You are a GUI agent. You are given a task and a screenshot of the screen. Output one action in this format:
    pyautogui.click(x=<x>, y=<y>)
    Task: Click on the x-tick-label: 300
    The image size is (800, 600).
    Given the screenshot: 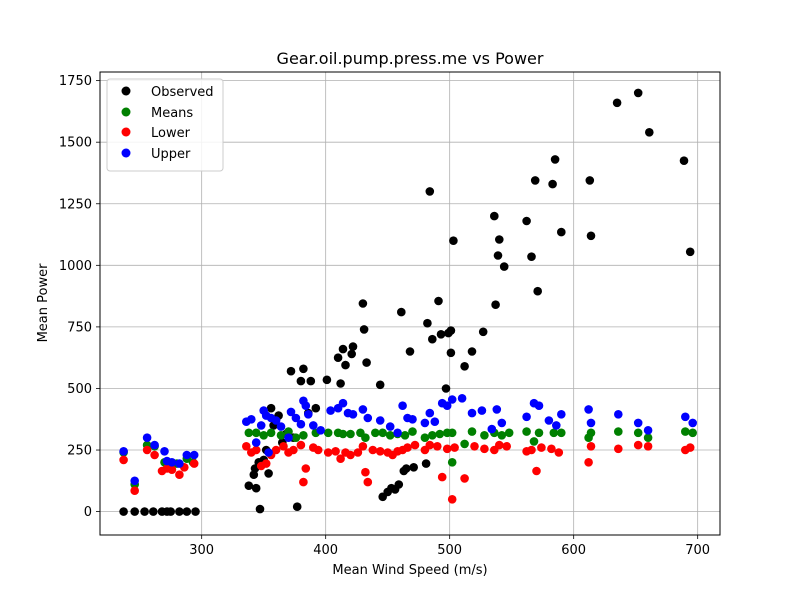 What is the action you would take?
    pyautogui.click(x=201, y=550)
    